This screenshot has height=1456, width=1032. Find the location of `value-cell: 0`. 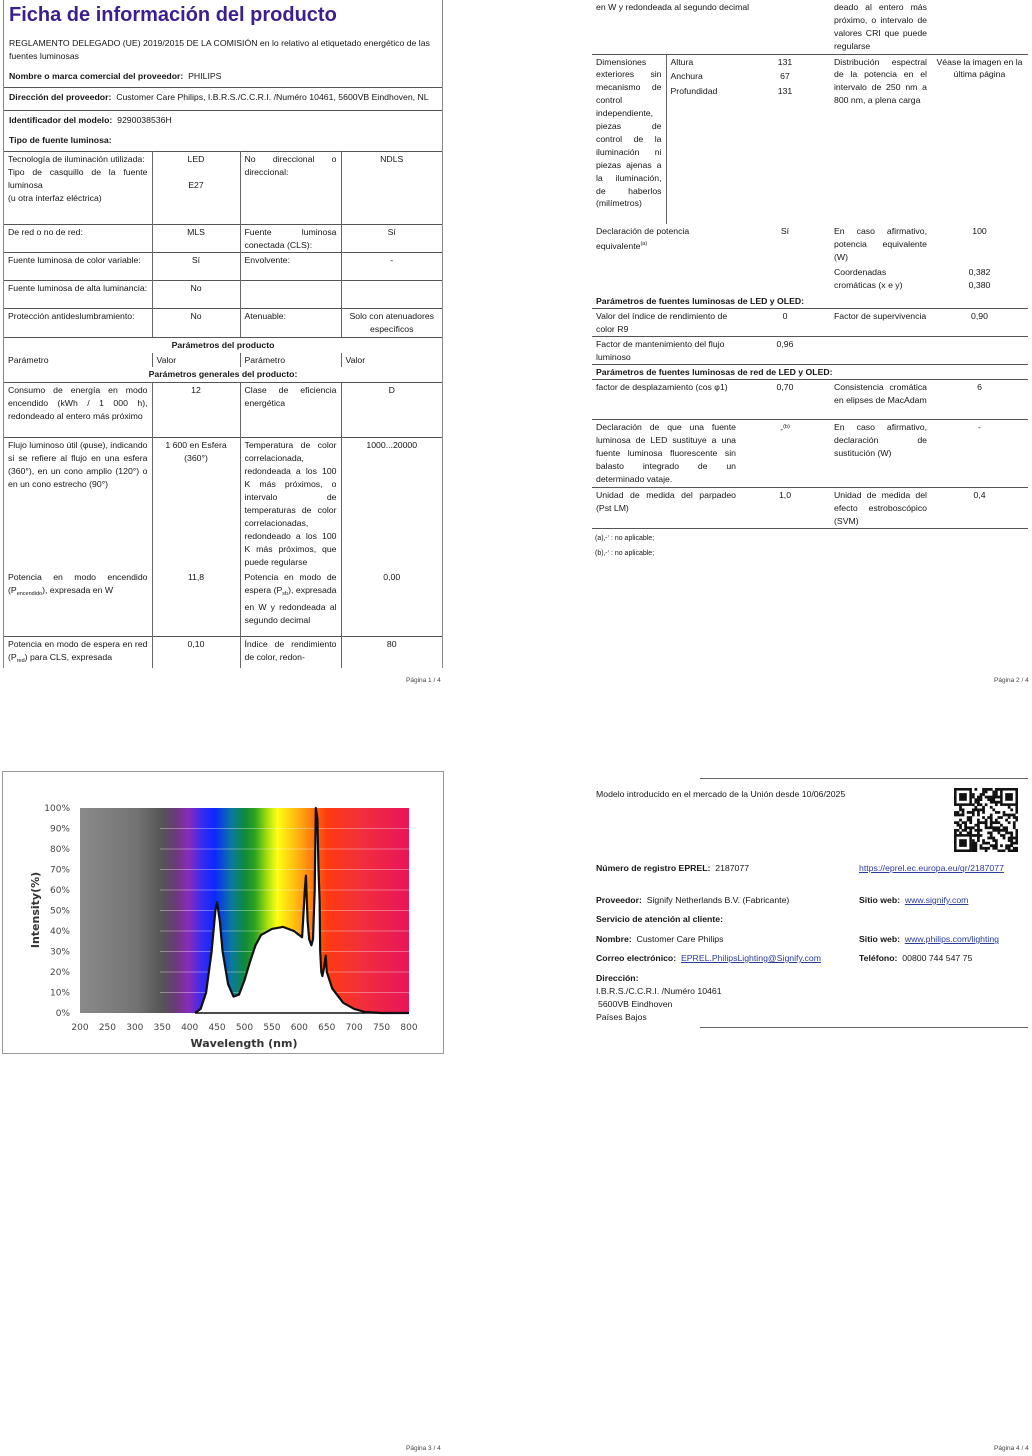

value-cell: 0 is located at coordinates (785, 315).